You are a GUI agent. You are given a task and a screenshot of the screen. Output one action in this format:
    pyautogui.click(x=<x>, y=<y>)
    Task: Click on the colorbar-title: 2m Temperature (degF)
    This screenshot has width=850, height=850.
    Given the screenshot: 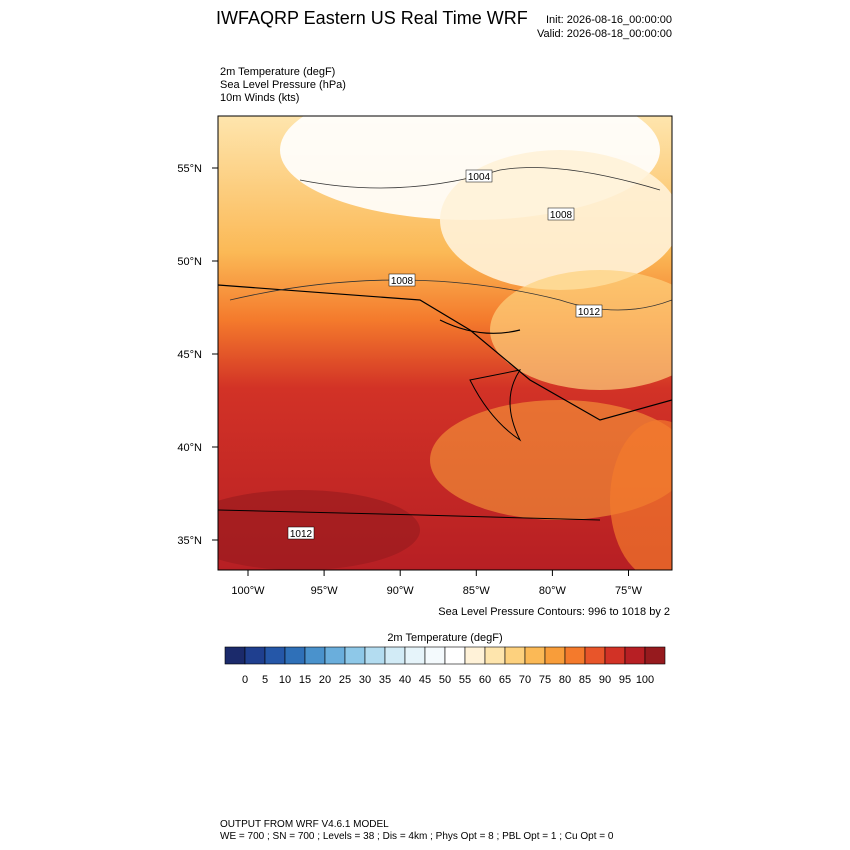 What is the action you would take?
    pyautogui.click(x=444, y=638)
    